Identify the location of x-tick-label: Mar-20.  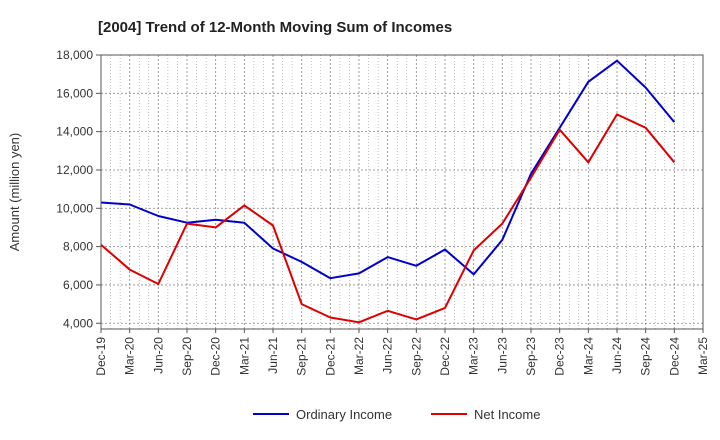
(130, 356).